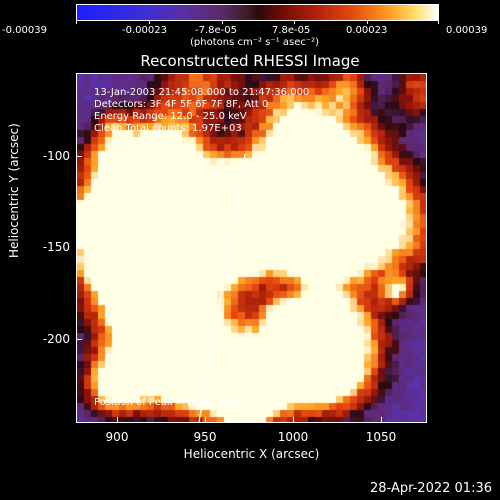 The width and height of the screenshot is (500, 500). I want to click on x-tick-label: 900, so click(117, 437).